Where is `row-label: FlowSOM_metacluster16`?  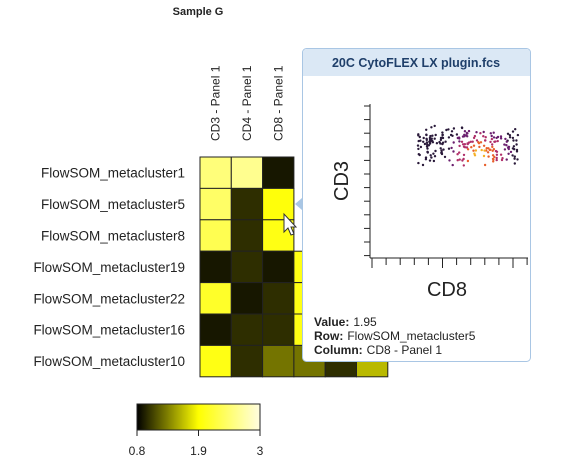 row-label: FlowSOM_metacluster16 is located at coordinates (109, 330).